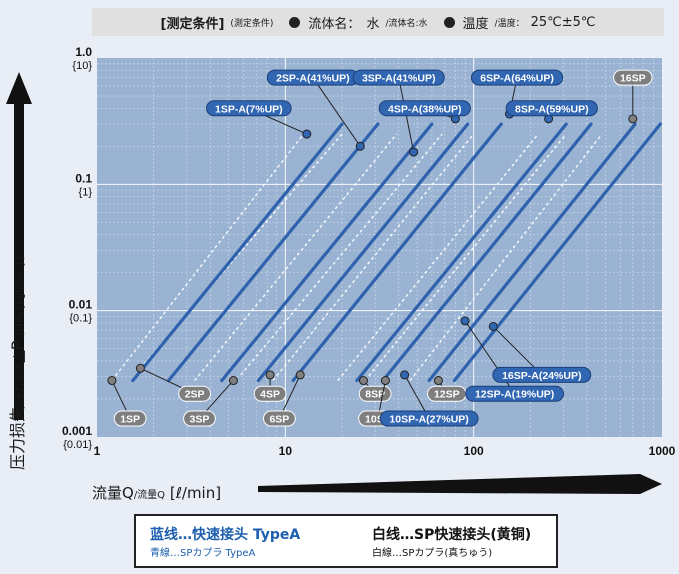 The height and width of the screenshot is (574, 679). What do you see at coordinates (86, 192) in the screenshot?
I see `y-tick-alt-label: {1}` at bounding box center [86, 192].